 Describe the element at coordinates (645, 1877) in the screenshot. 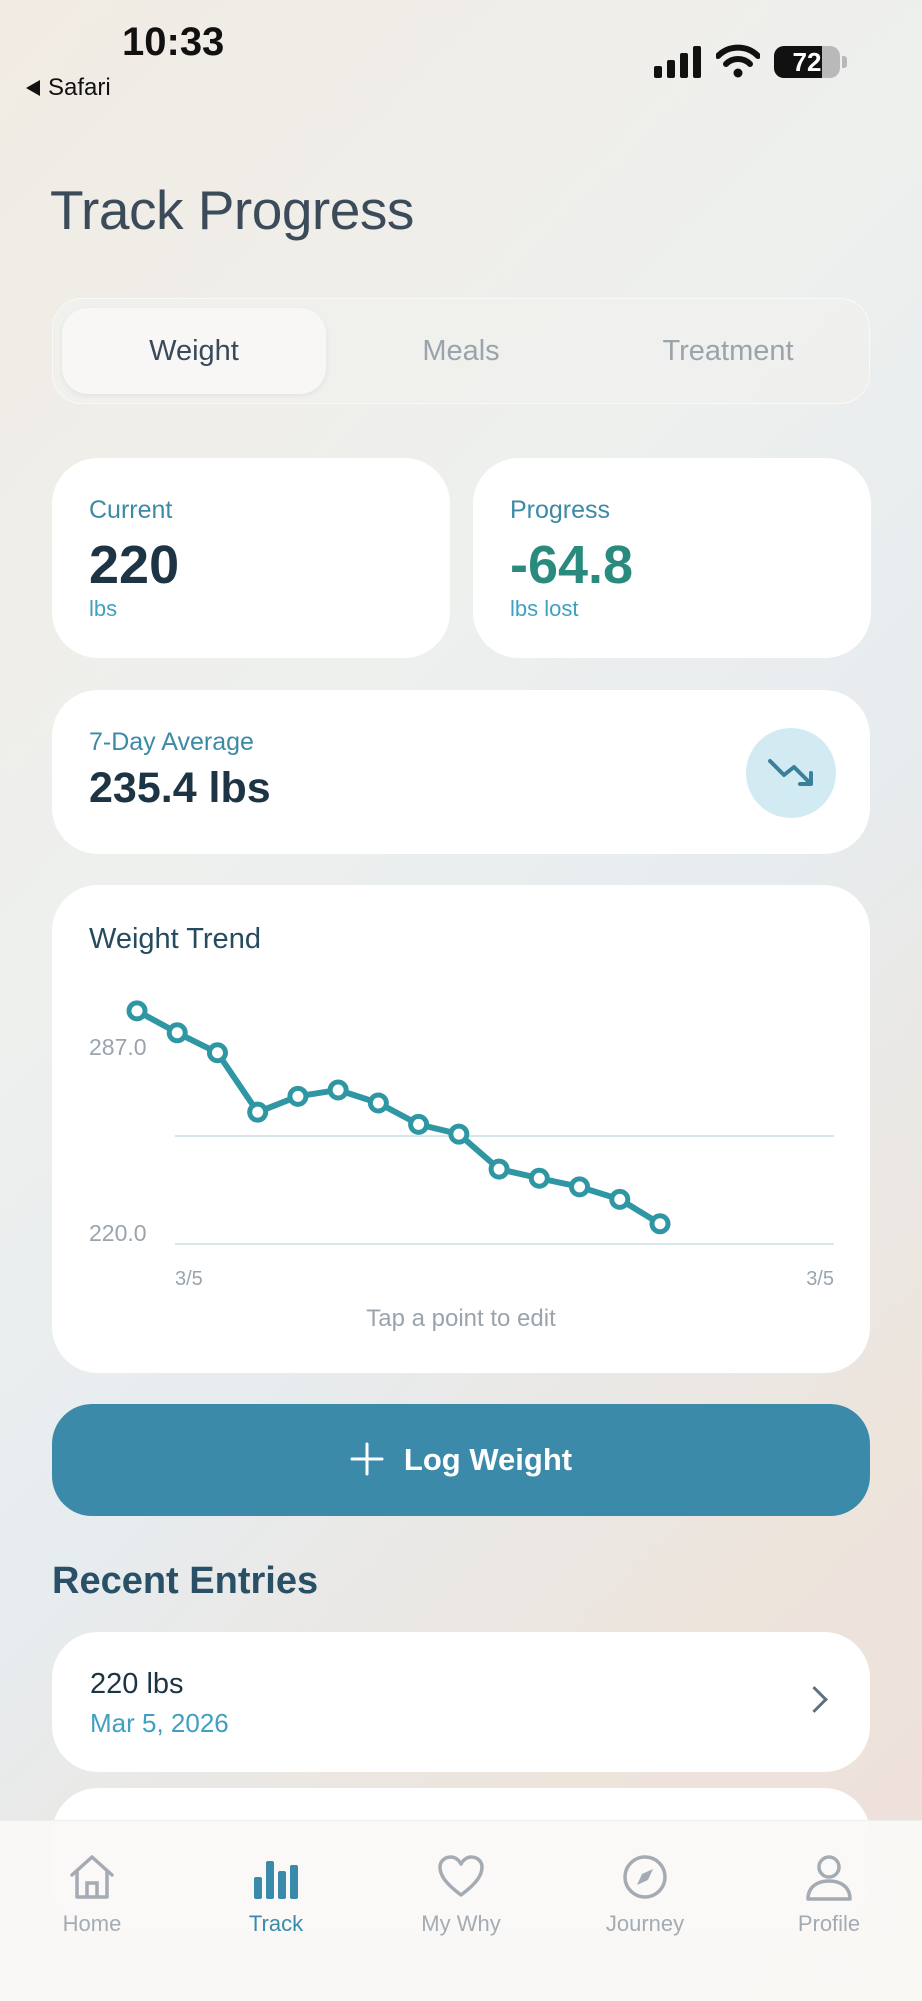

I see `compass-icon` at that location.